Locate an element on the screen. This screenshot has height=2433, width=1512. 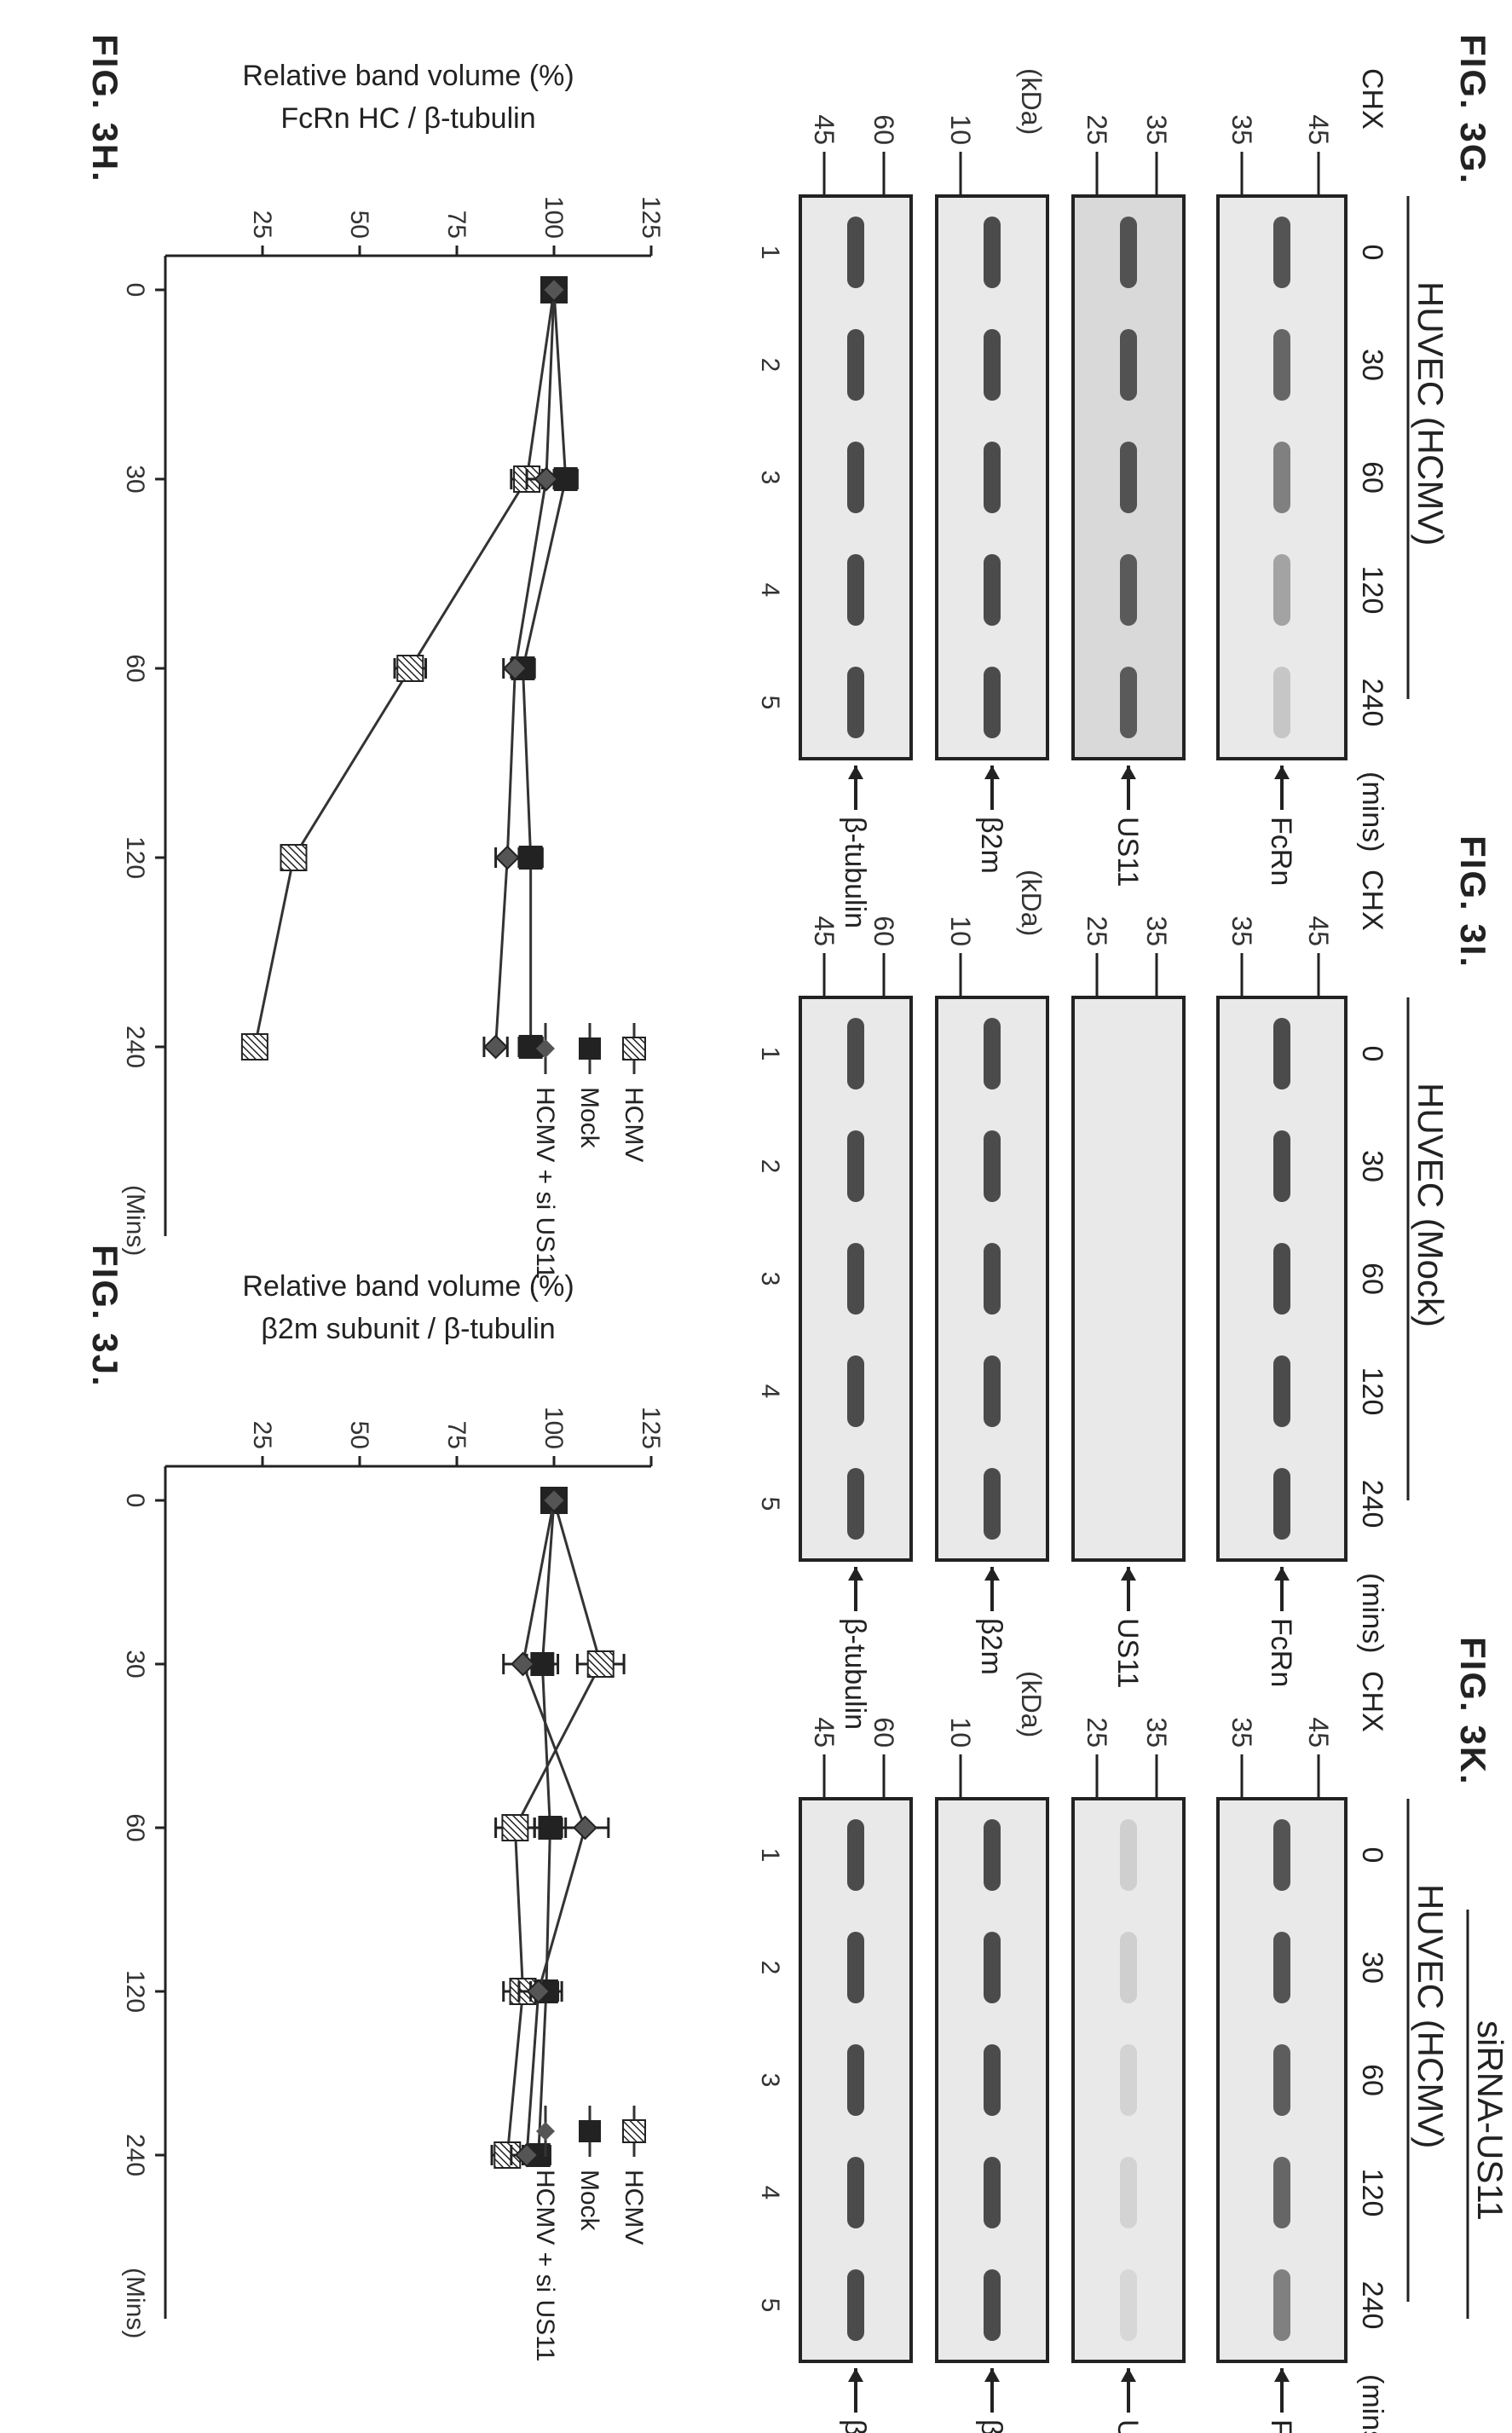
lane-number: 3 is located at coordinates (770, 2080).